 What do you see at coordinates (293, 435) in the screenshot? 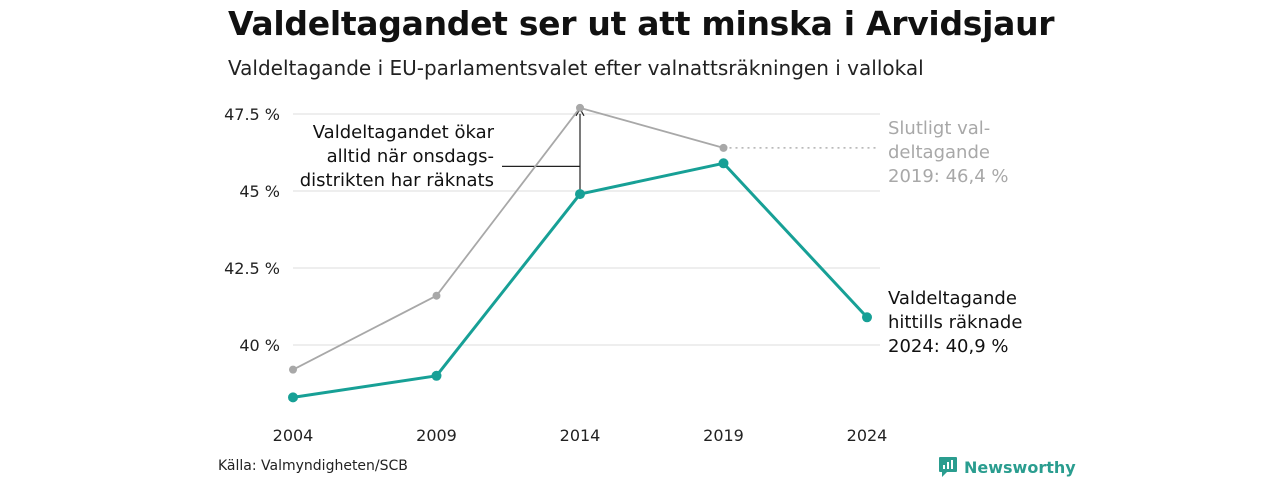
I see `x-tick-label: 2004` at bounding box center [293, 435].